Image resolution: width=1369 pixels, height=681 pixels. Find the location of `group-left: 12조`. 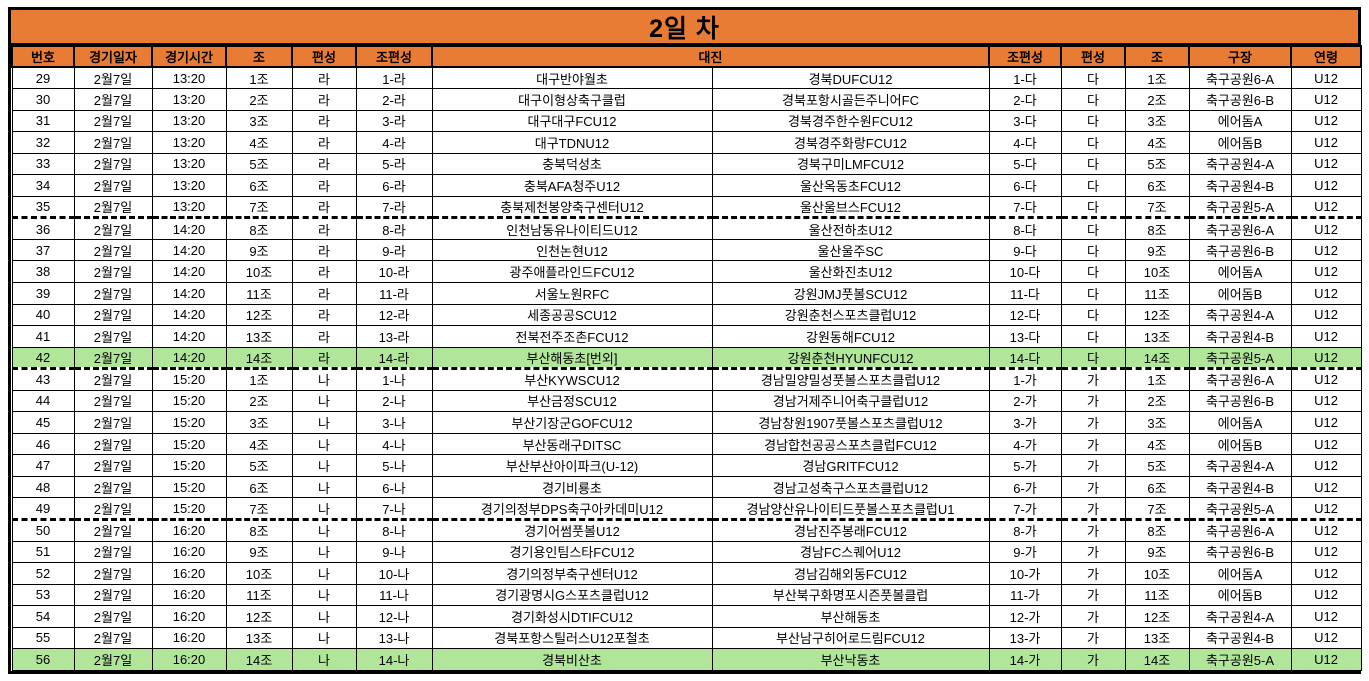

group-left: 12조 is located at coordinates (259, 616).